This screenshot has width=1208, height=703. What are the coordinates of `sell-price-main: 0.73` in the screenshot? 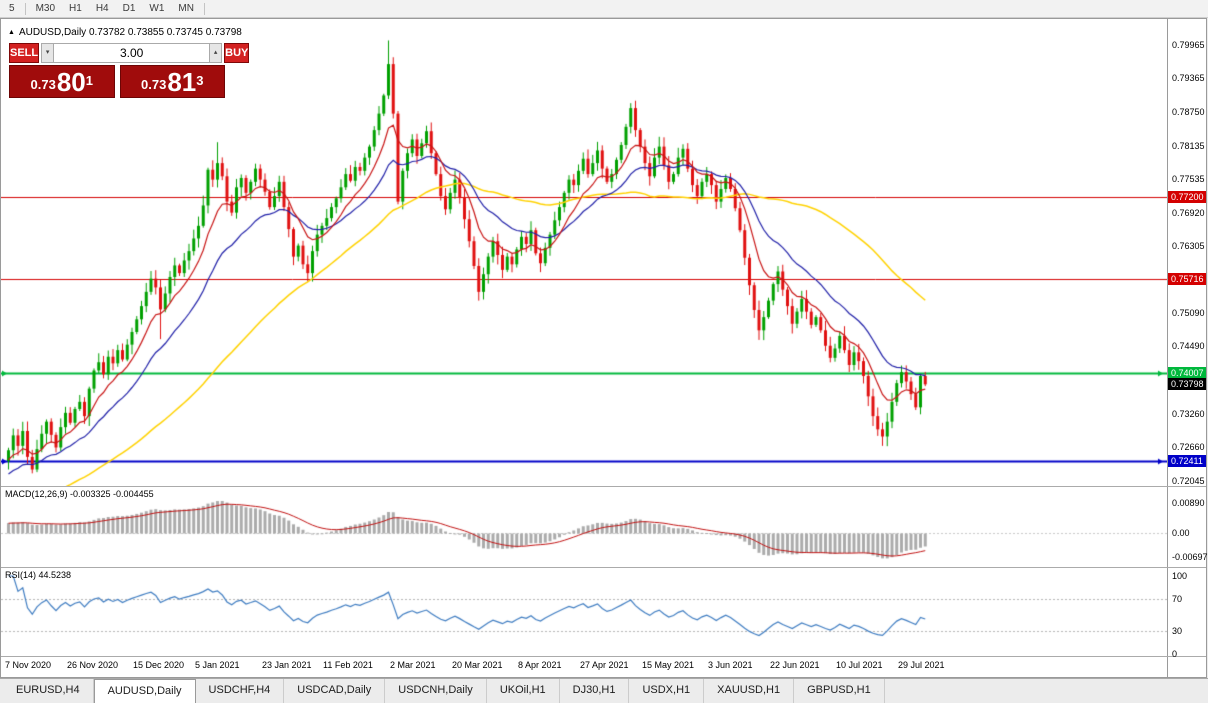 It's located at (43, 84).